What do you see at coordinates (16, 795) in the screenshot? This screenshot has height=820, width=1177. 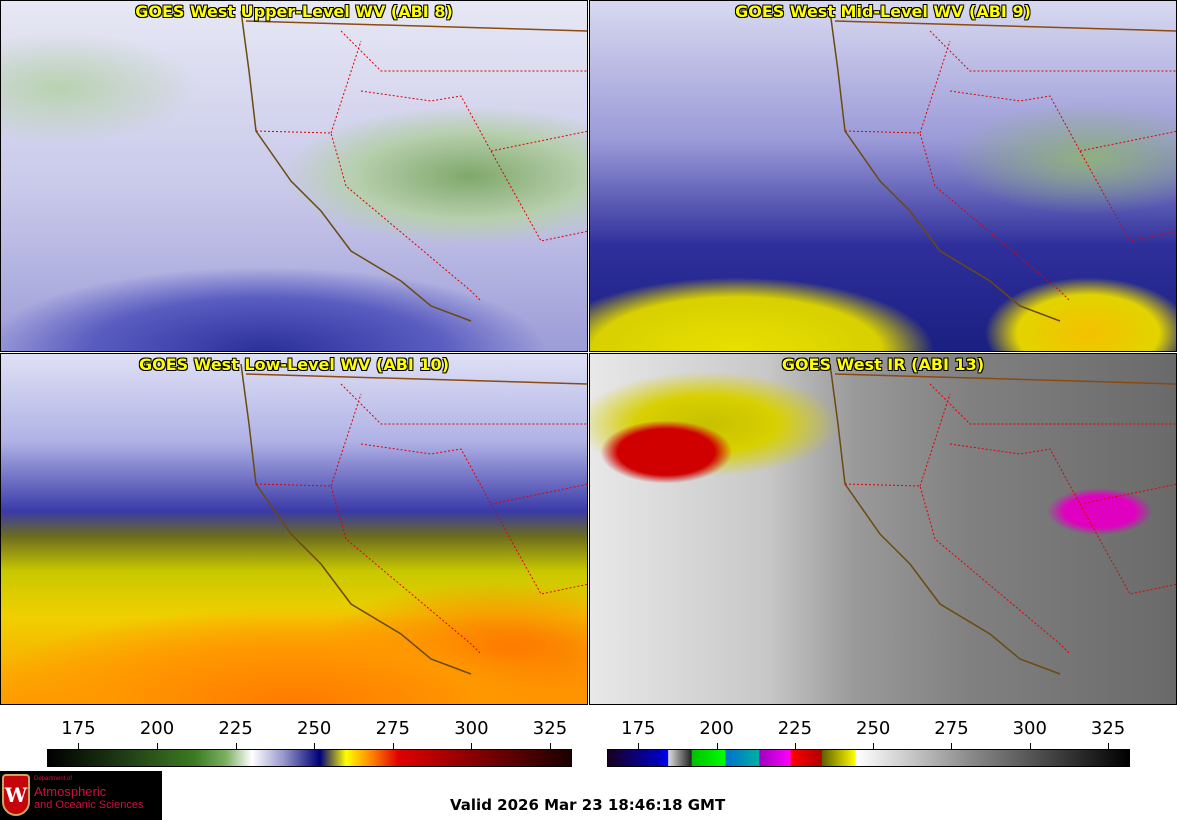 I see `uw-crest-icon: W` at bounding box center [16, 795].